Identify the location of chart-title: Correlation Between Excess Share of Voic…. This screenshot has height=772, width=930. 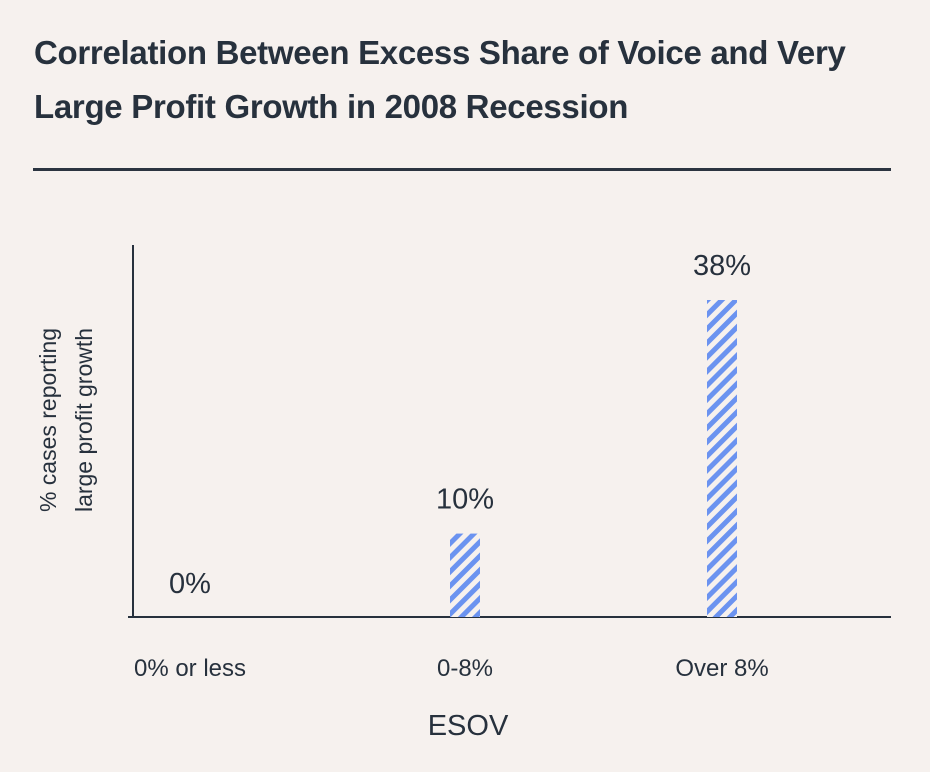
(440, 79).